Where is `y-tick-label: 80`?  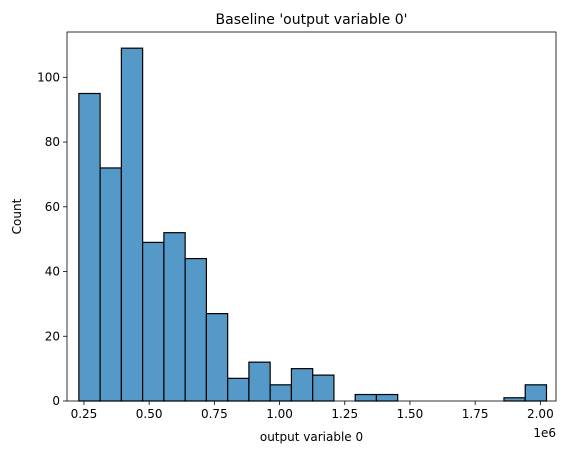 y-tick-label: 80 is located at coordinates (52, 142).